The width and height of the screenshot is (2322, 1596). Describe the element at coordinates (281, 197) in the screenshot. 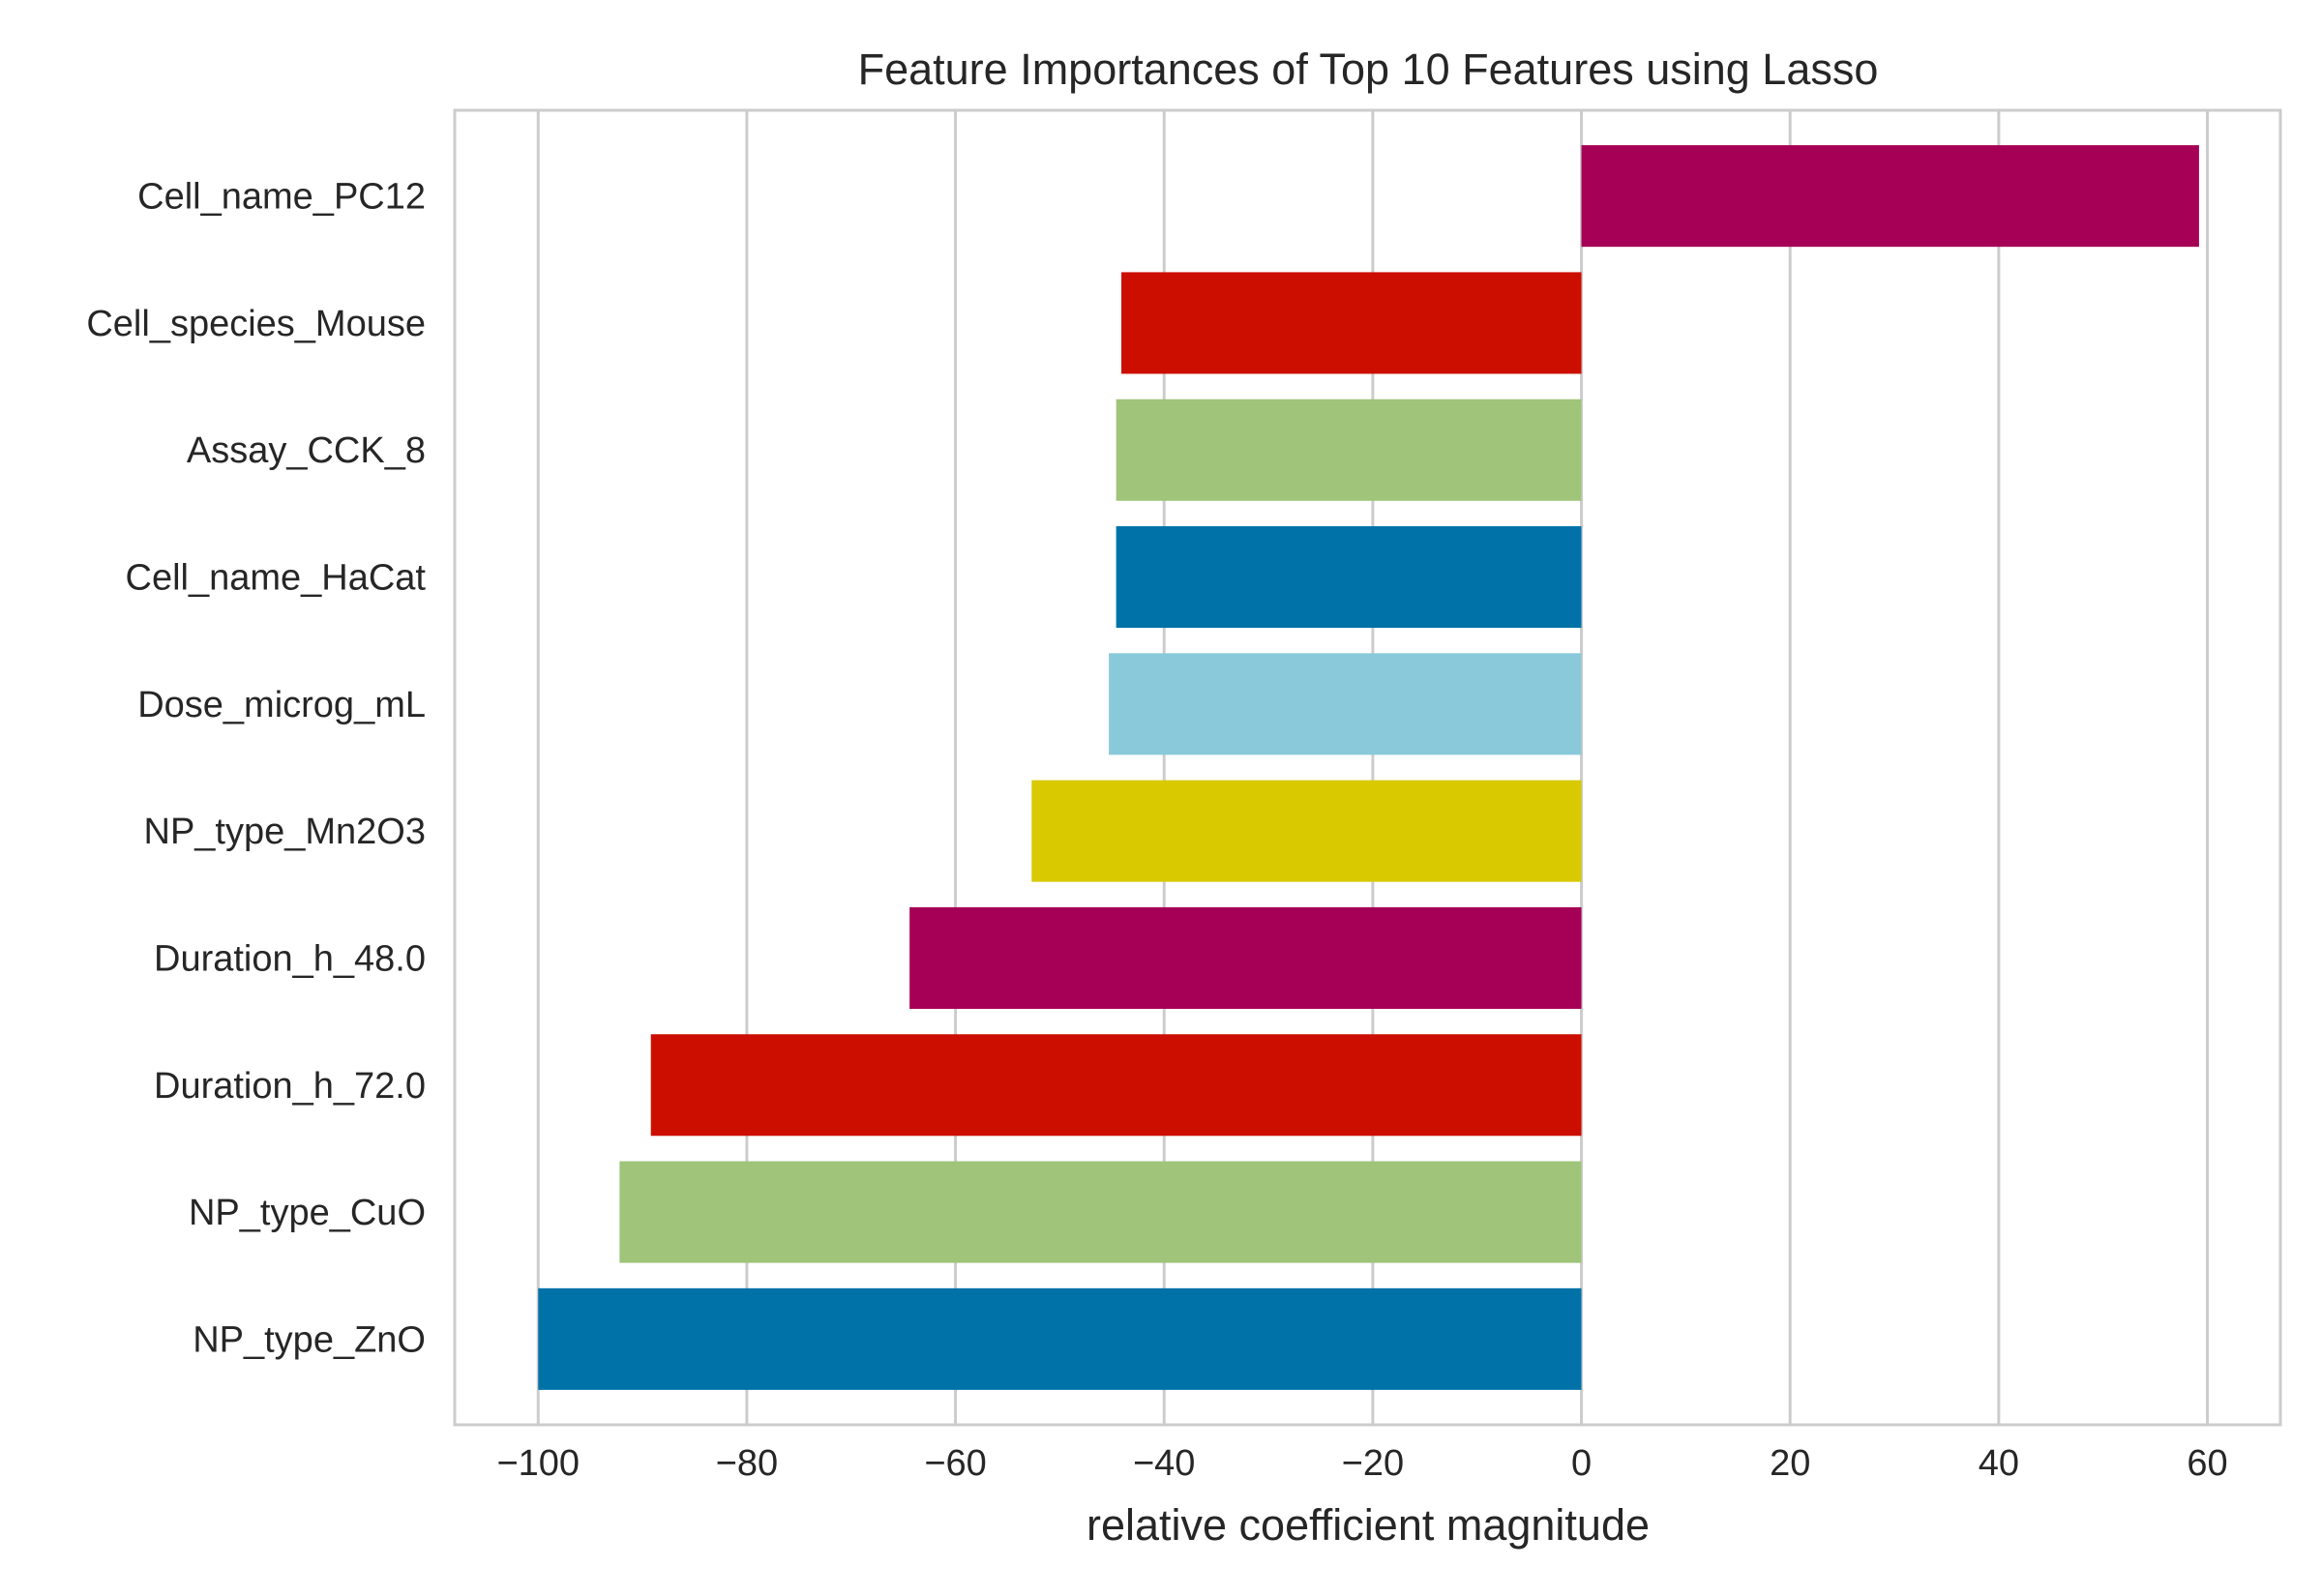

I see `y-category-label: Cell_name_PC12` at that location.